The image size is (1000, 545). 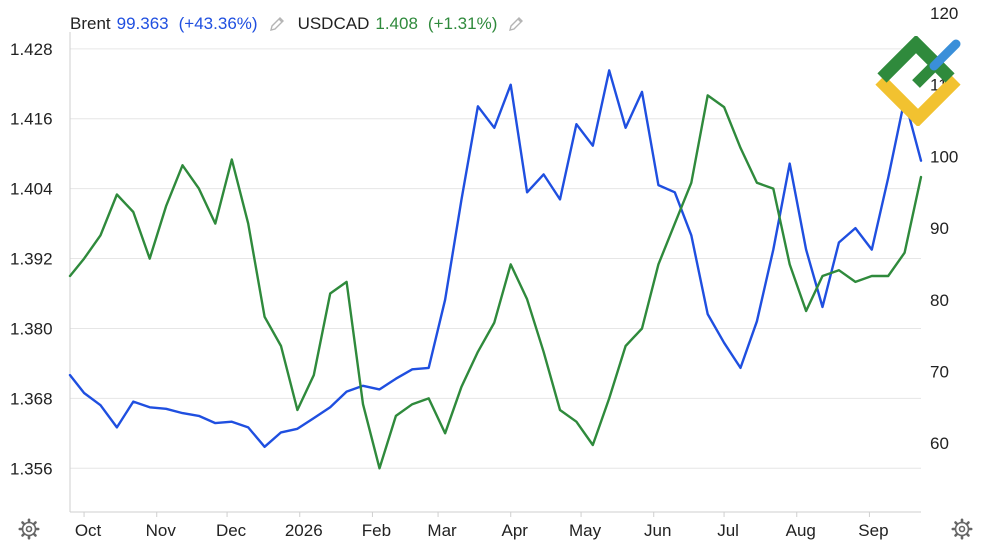 I want to click on y-left-tick-label: 1.356, so click(x=31, y=468).